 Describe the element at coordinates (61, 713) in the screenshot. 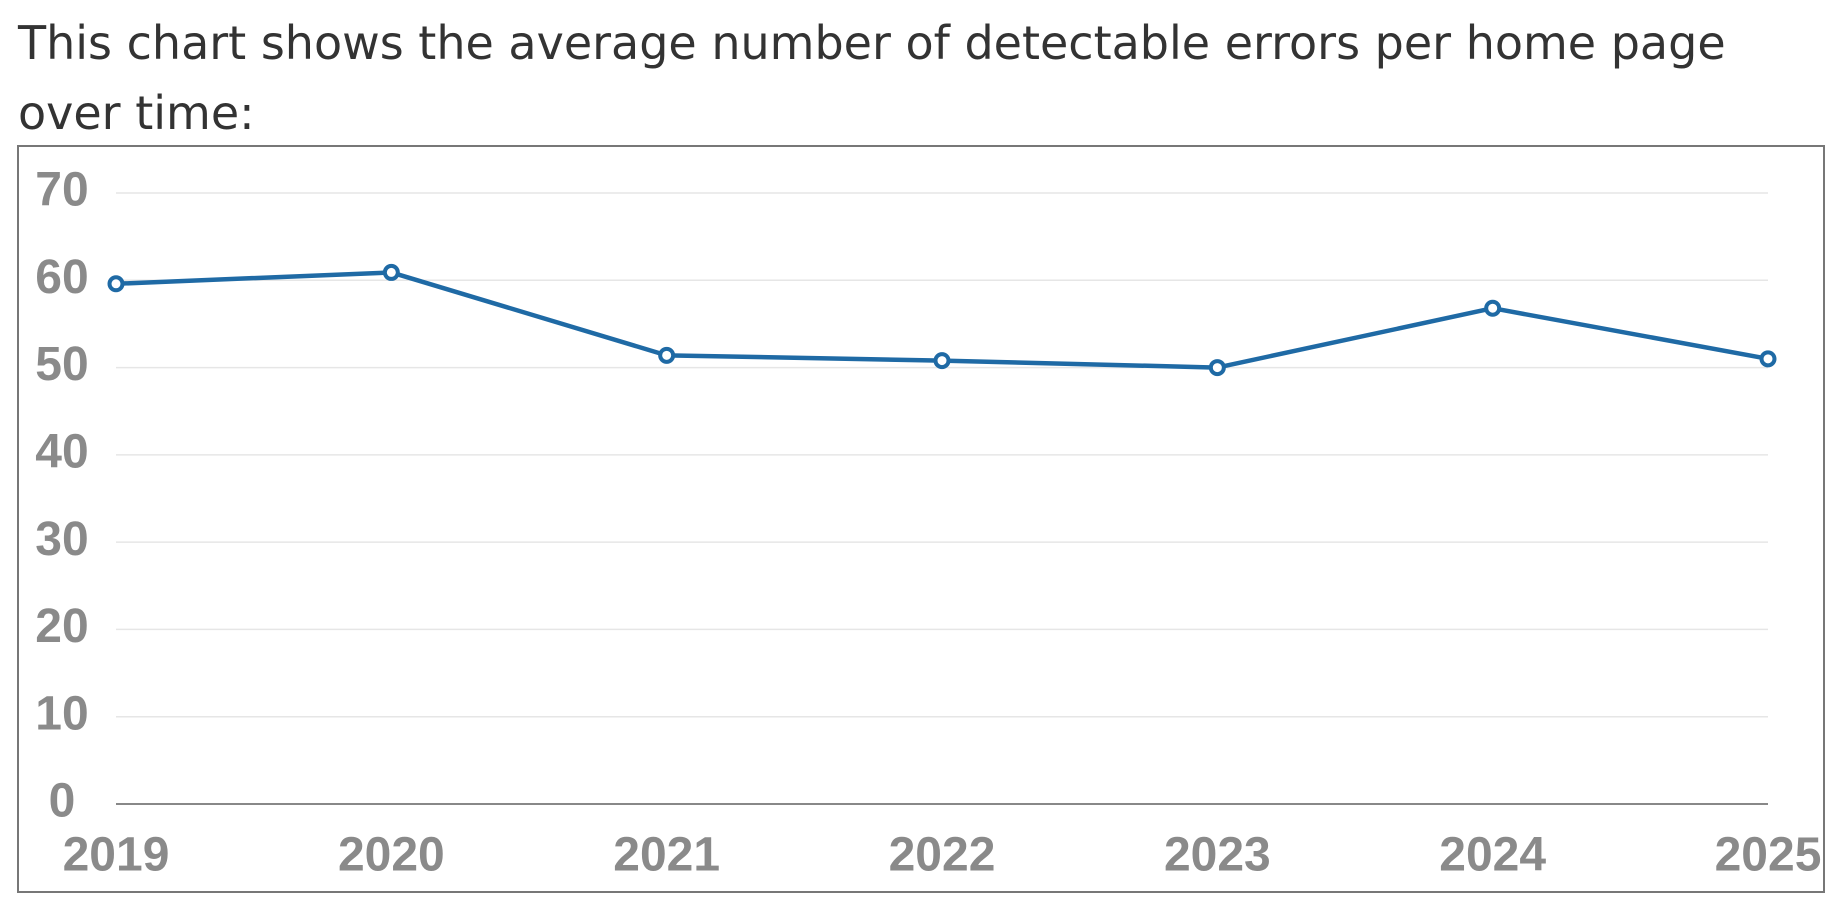

I see `y-tick-label: 10` at that location.